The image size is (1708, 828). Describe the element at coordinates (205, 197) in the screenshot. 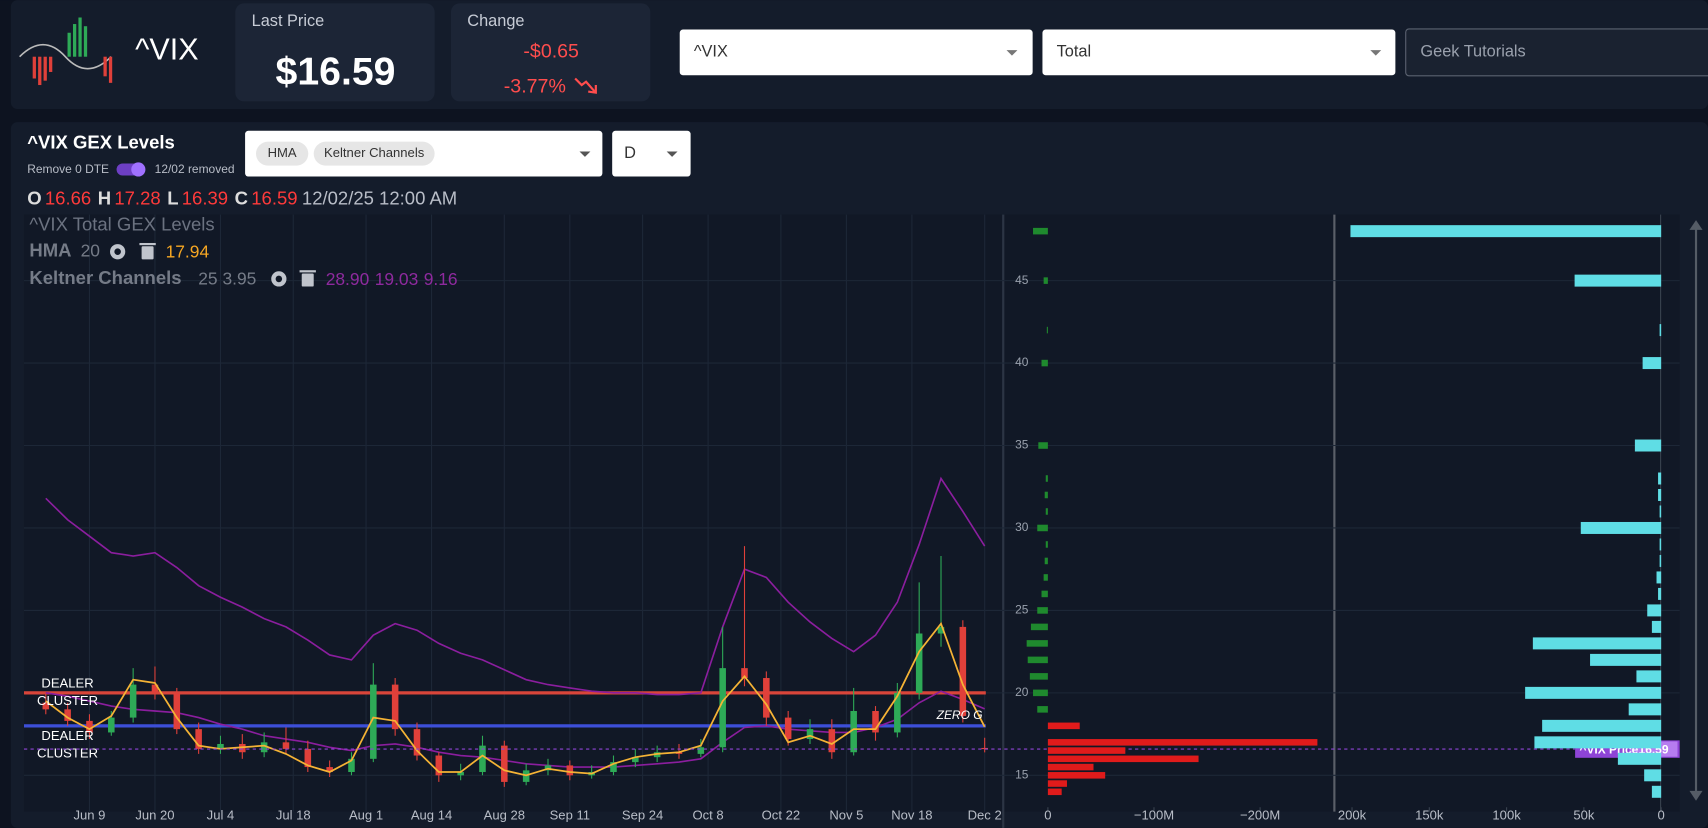

I see `ohlc-value: 16.39` at that location.